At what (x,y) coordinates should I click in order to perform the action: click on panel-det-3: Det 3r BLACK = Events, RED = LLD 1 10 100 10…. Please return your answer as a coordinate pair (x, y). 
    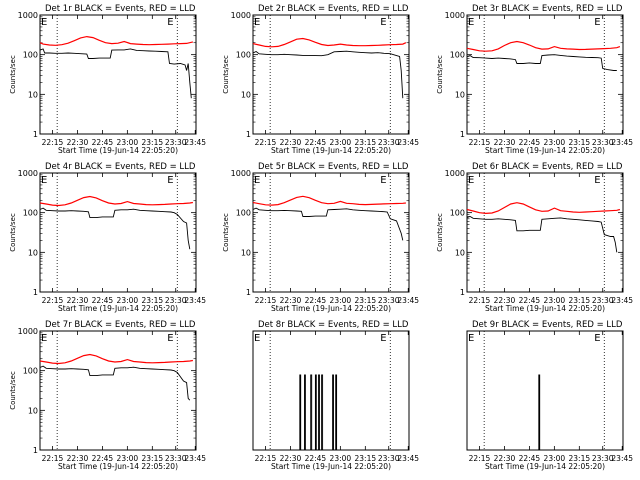
    Looking at the image, I should click on (534, 79).